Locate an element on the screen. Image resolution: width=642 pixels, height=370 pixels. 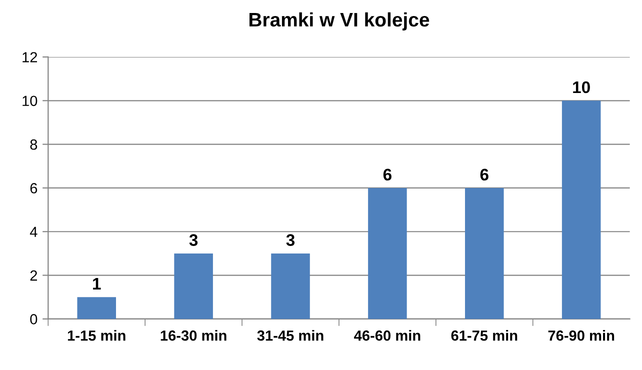
data-label: 10 is located at coordinates (581, 87).